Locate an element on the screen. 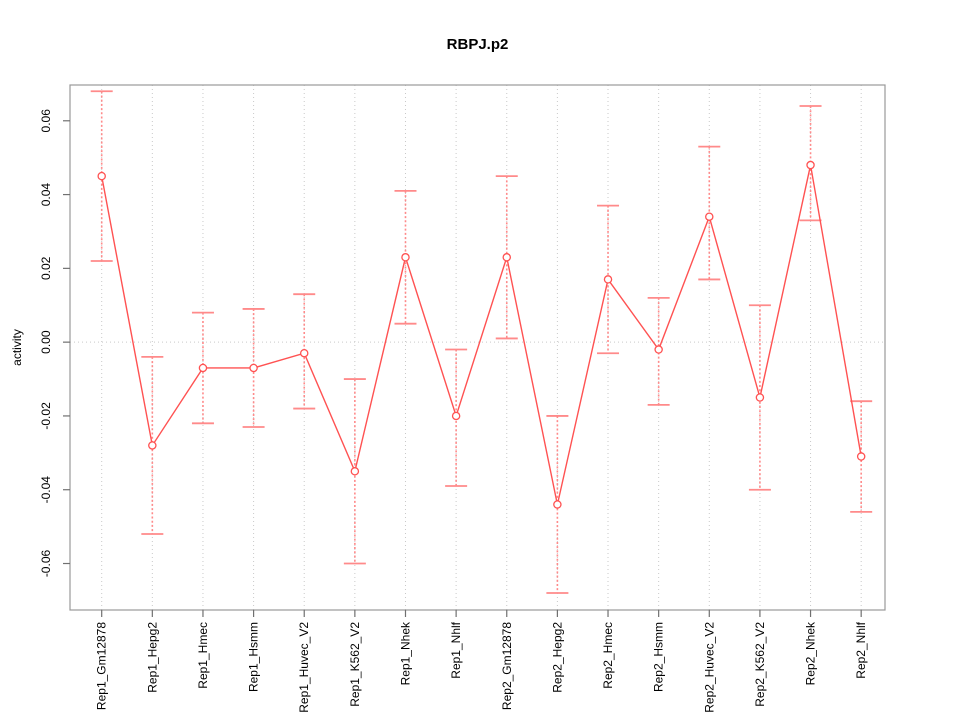 The width and height of the screenshot is (960, 720). x-tick-label: Rep1_Huvec_V2 is located at coordinates (304, 667).